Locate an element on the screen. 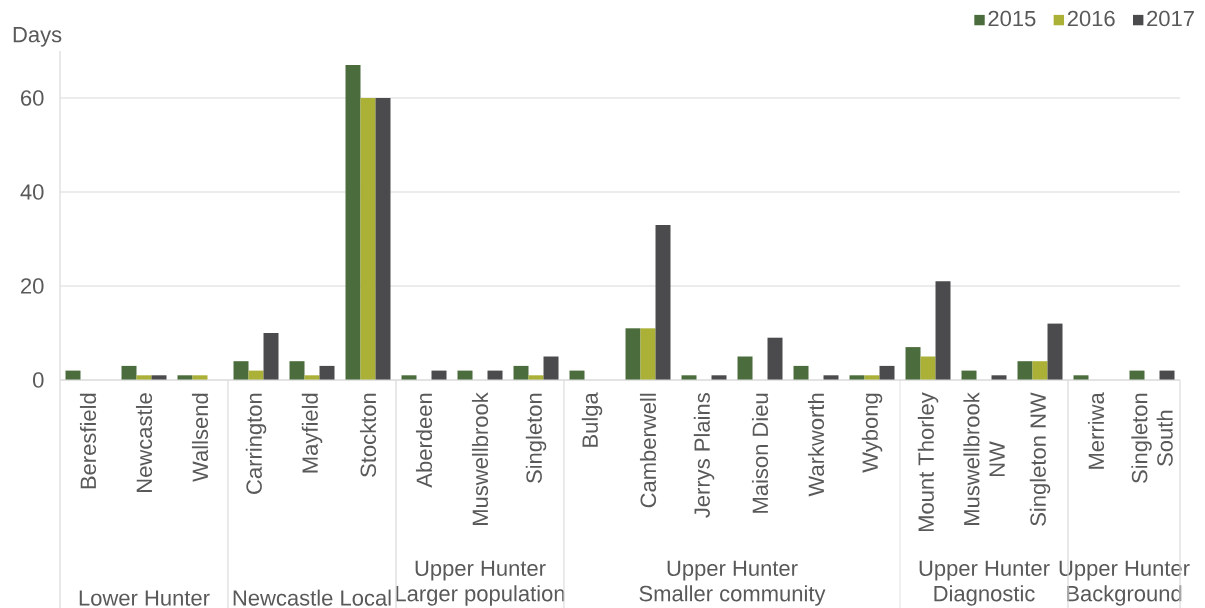  x-tick-label: Beresfield is located at coordinates (88, 441).